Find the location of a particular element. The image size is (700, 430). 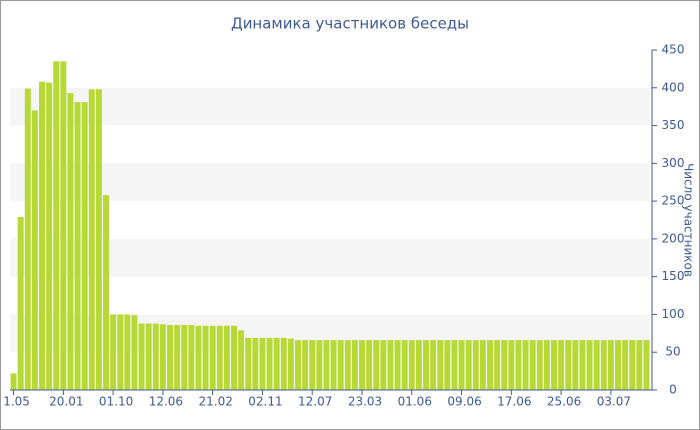

y-tick-label: 400 is located at coordinates (673, 87).